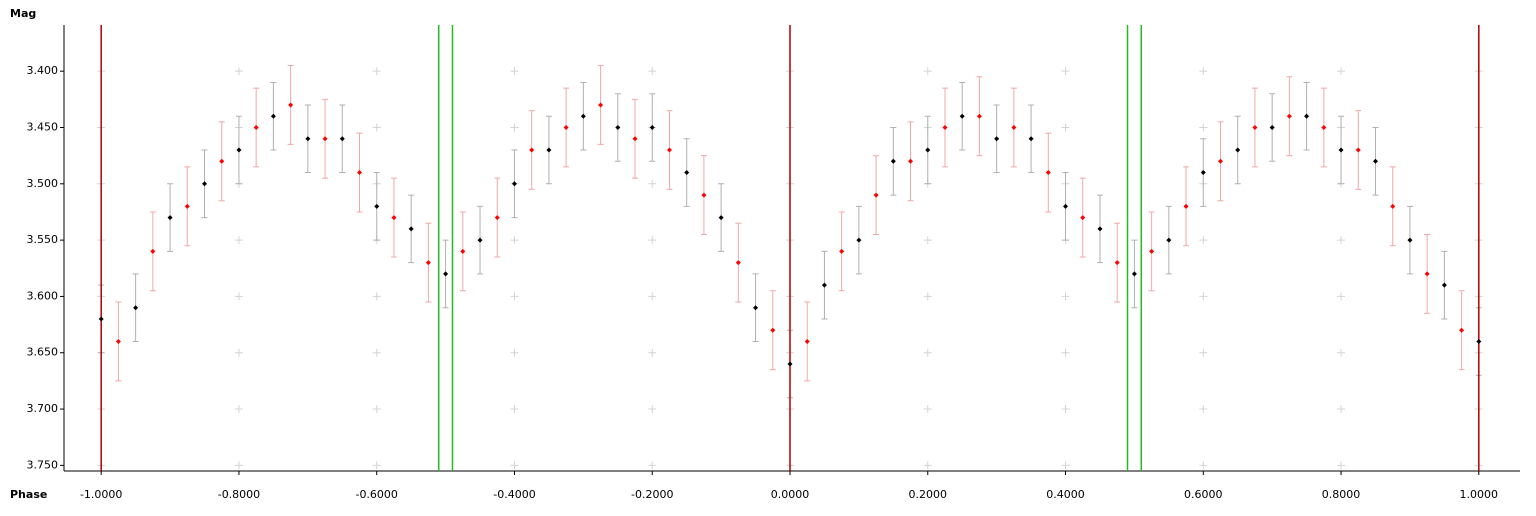 The height and width of the screenshot is (516, 1536). I want to click on x-tick-label: -0.4000, so click(514, 494).